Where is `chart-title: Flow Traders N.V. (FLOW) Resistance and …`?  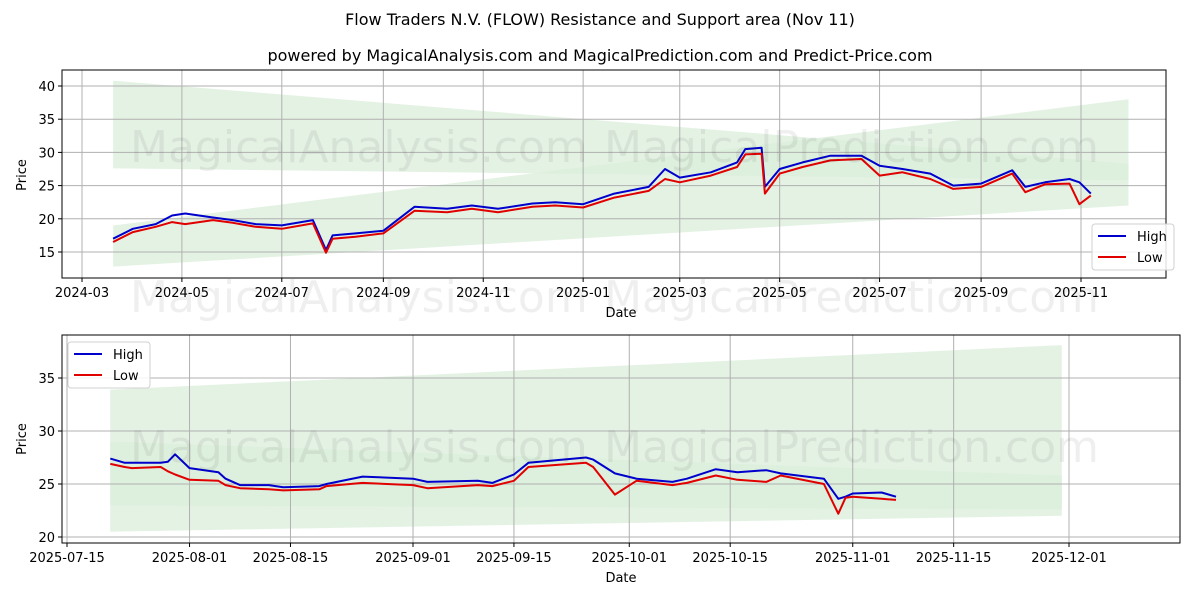 chart-title: Flow Traders N.V. (FLOW) Resistance and … is located at coordinates (600, 19).